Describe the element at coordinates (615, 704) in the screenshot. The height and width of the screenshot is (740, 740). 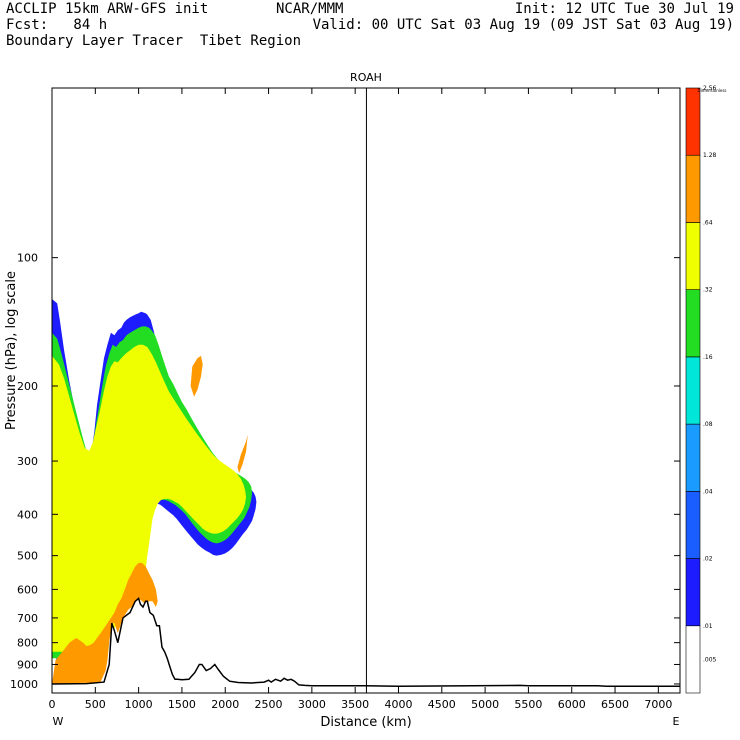
I see `x-tick-label: 6500` at that location.